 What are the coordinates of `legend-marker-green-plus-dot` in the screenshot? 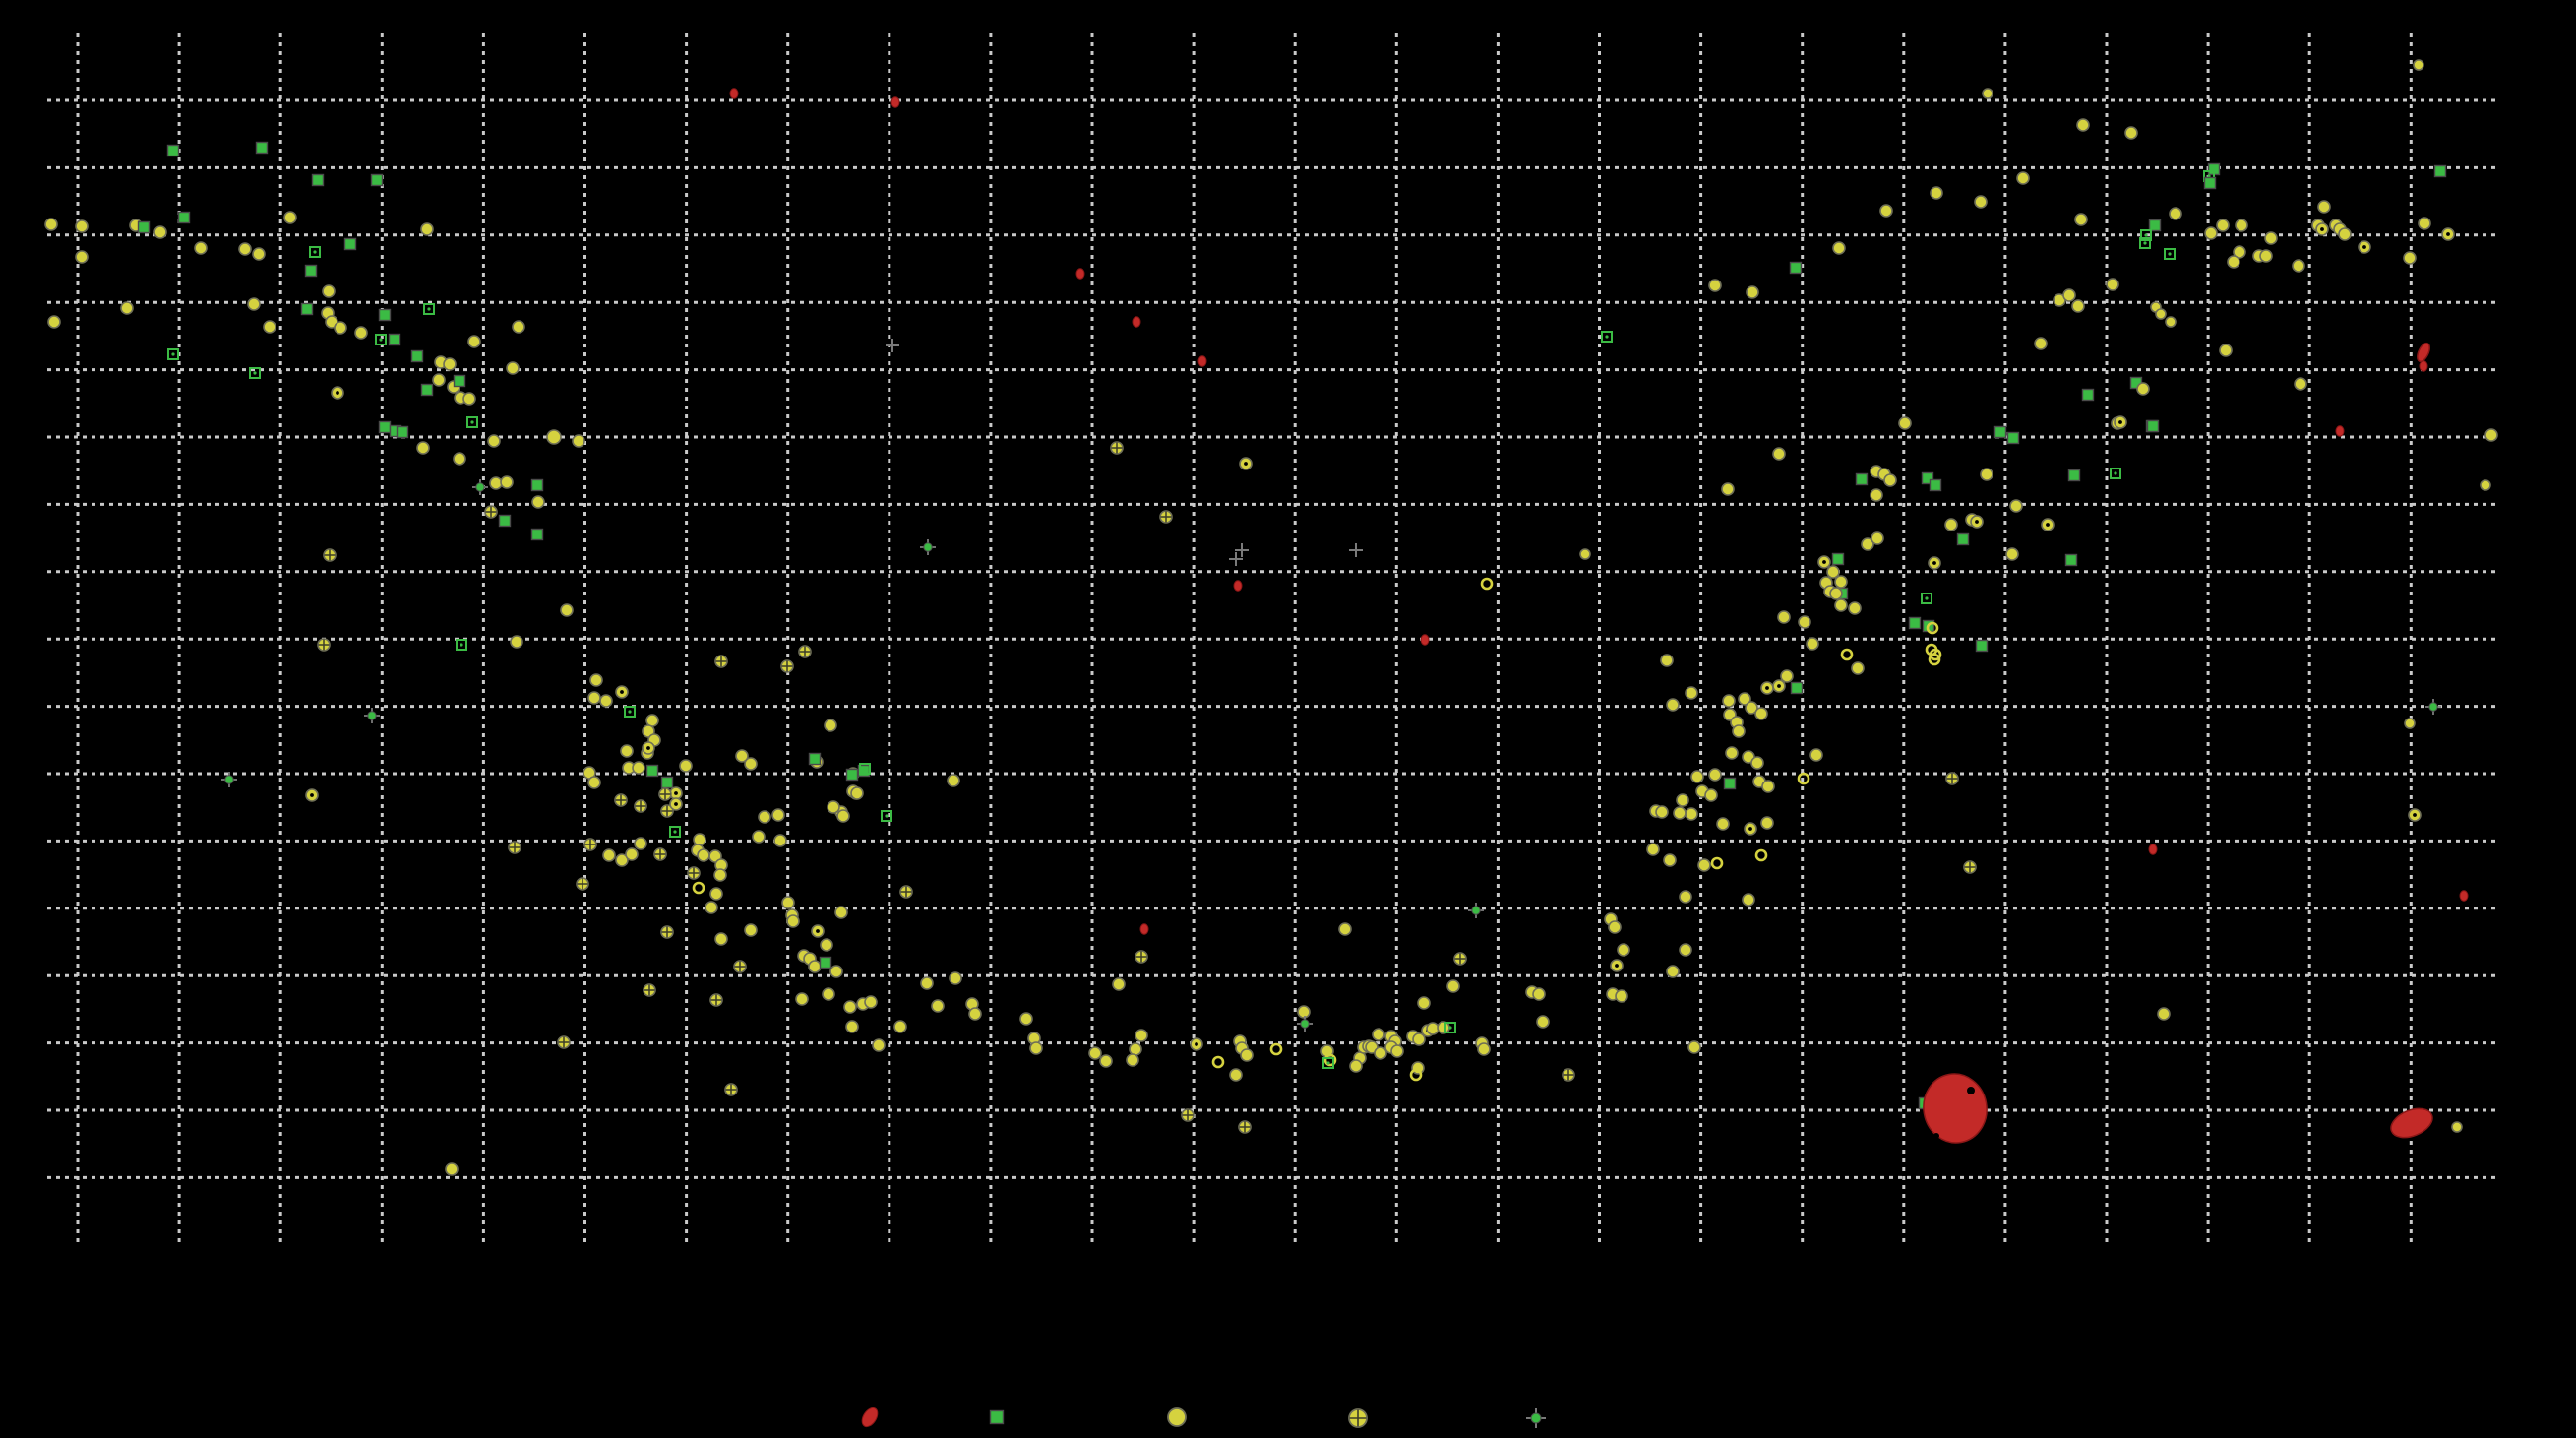 It's located at (1536, 1418).